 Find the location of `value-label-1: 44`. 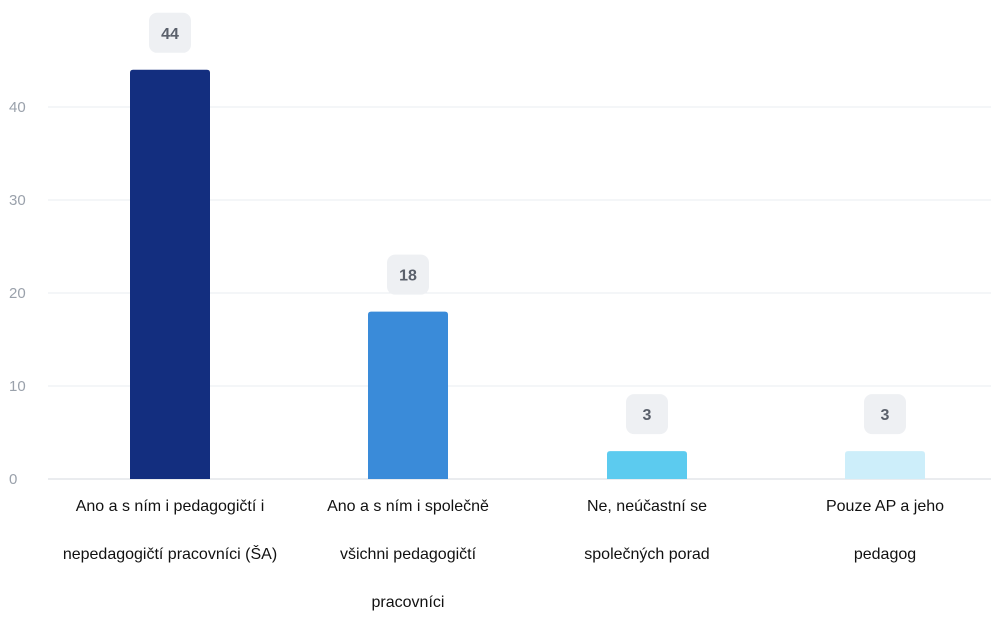

value-label-1: 44 is located at coordinates (170, 34).